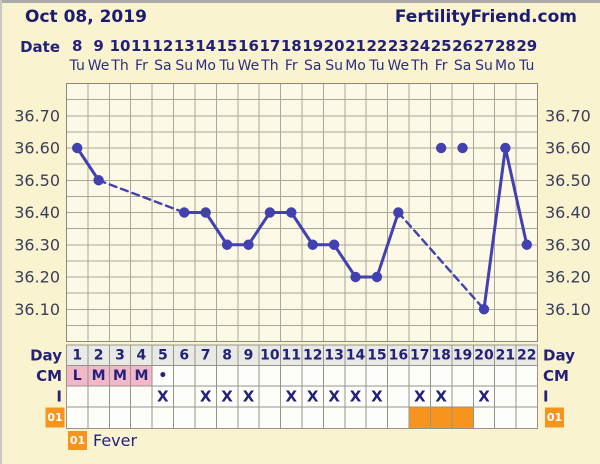 This screenshot has width=600, height=464. Describe the element at coordinates (162, 46) in the screenshot. I see `date-number: 12` at that location.